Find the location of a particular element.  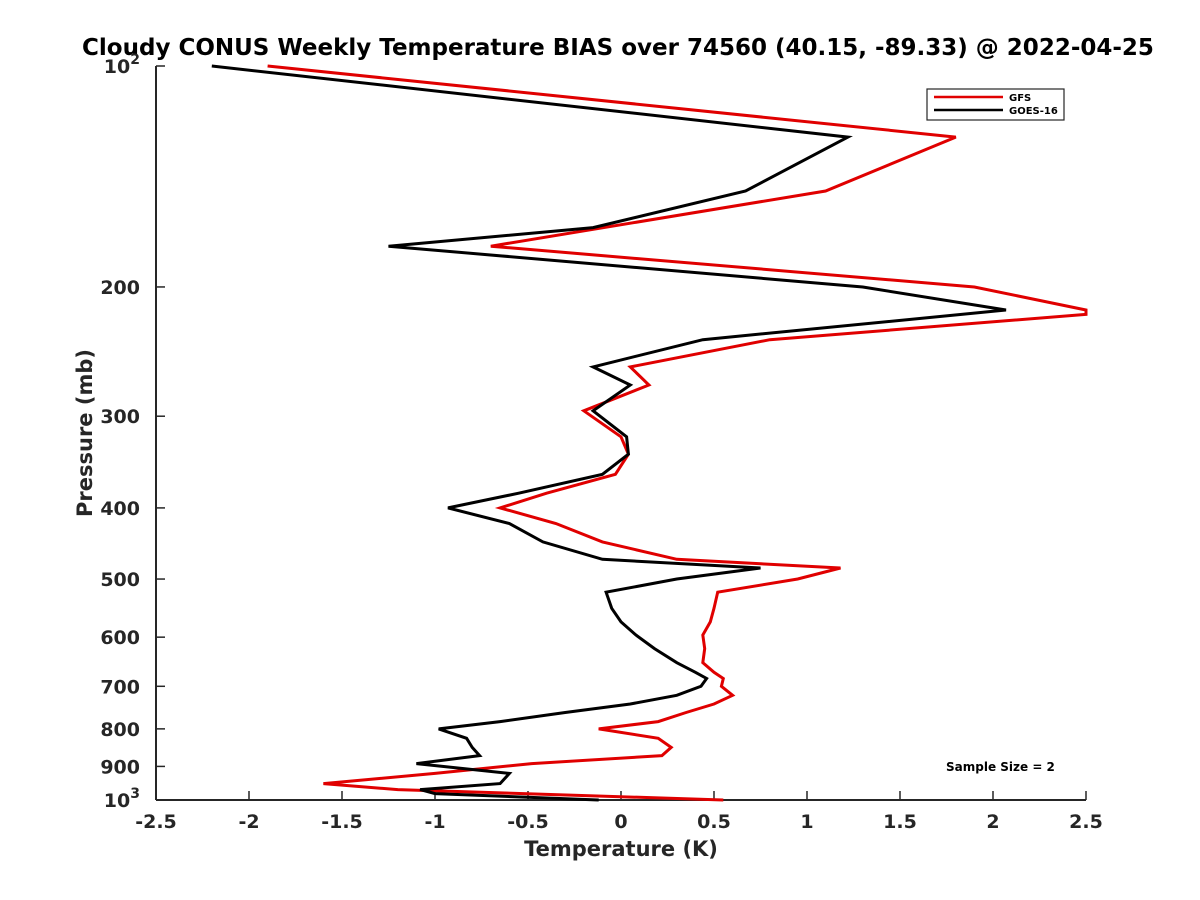

x-tick-label: -2 is located at coordinates (248, 822).